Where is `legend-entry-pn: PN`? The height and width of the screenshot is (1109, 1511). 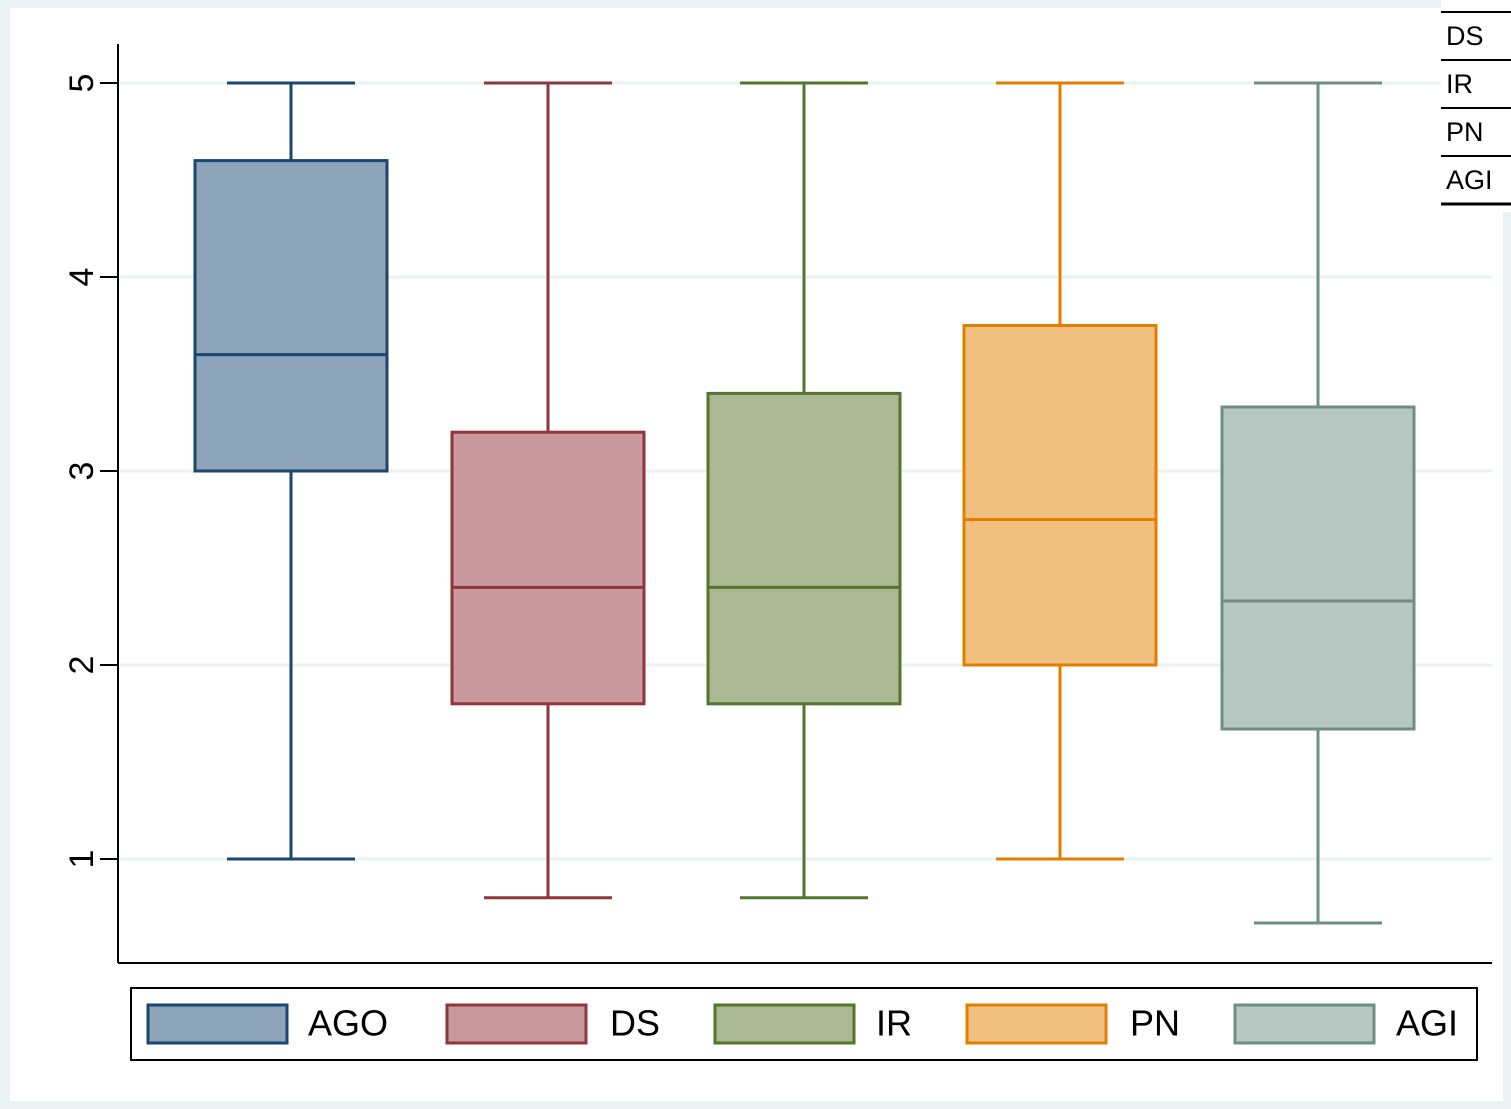
legend-entry-pn: PN is located at coordinates (1072, 1024).